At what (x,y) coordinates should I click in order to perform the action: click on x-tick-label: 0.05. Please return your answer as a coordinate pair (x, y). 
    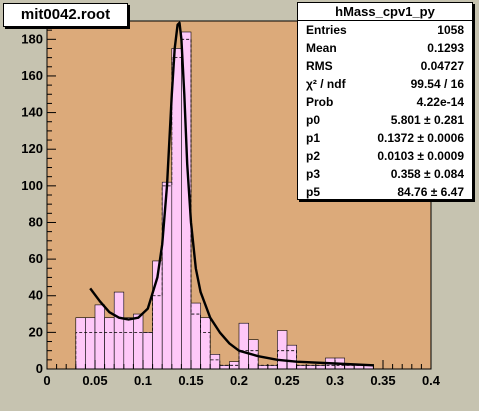
    Looking at the image, I should click on (94, 380).